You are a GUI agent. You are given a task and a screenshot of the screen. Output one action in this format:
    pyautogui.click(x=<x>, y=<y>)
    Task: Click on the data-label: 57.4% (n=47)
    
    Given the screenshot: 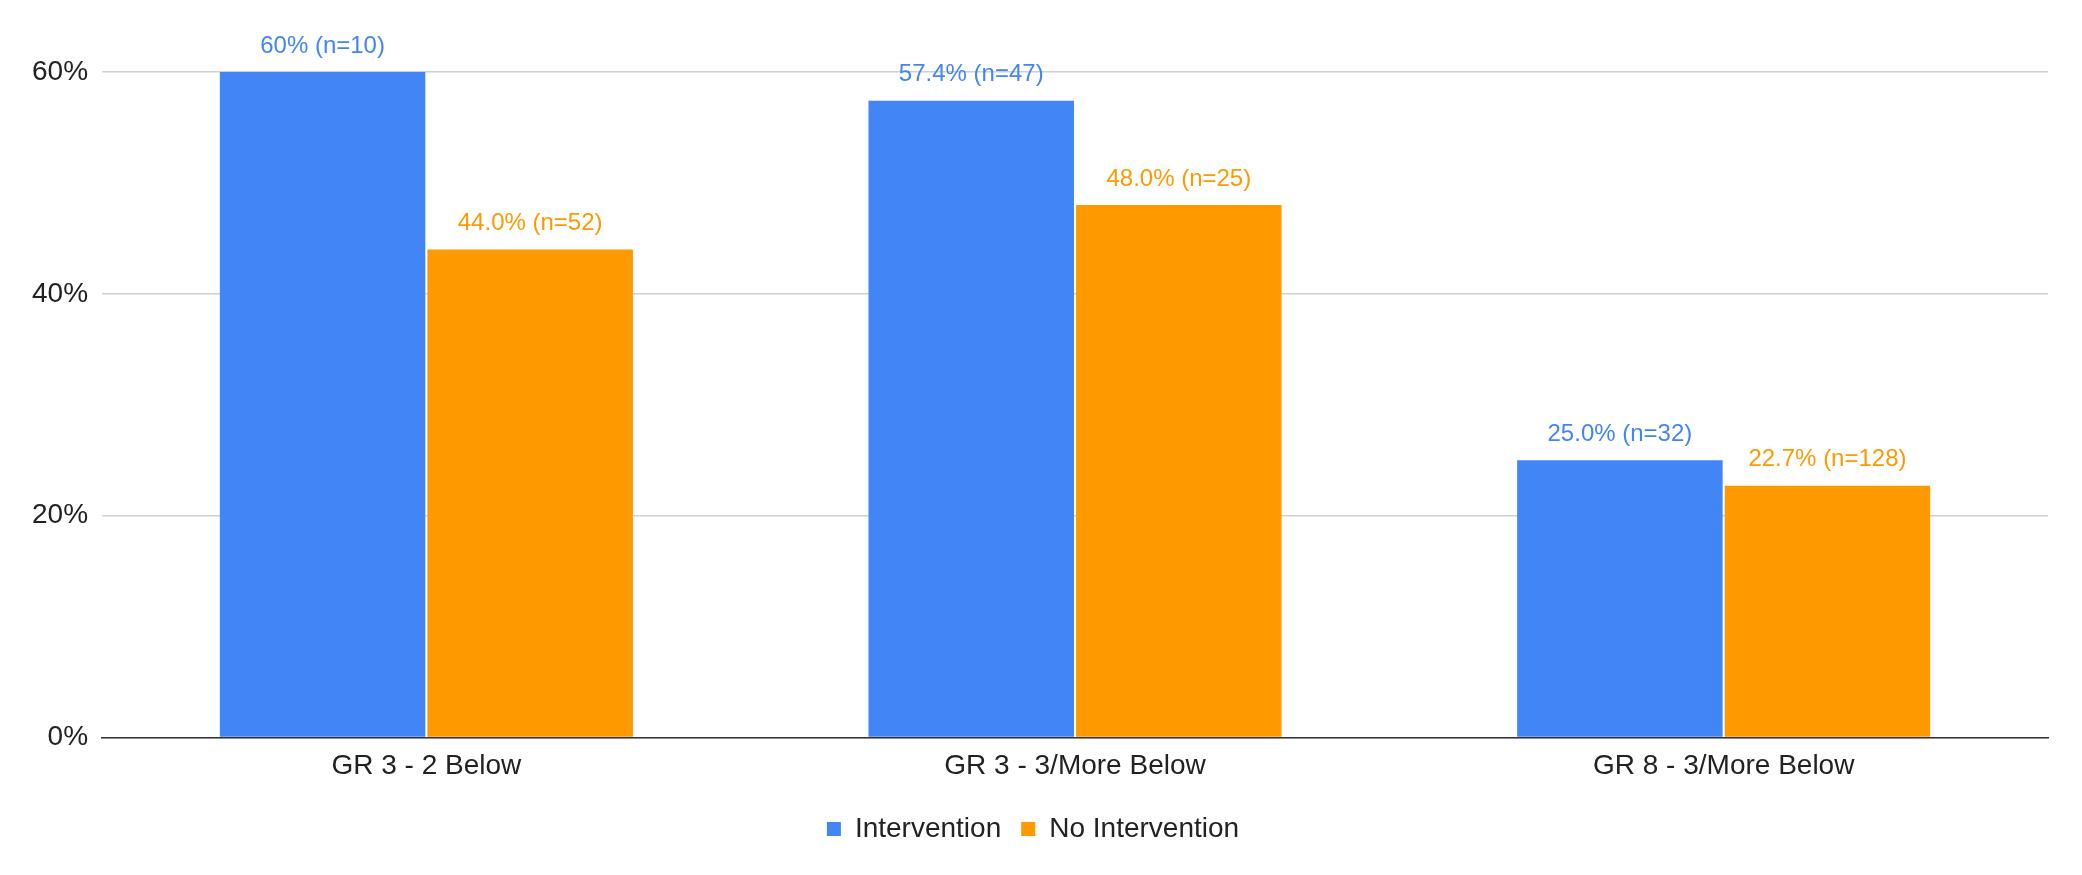 What is the action you would take?
    pyautogui.click(x=971, y=73)
    